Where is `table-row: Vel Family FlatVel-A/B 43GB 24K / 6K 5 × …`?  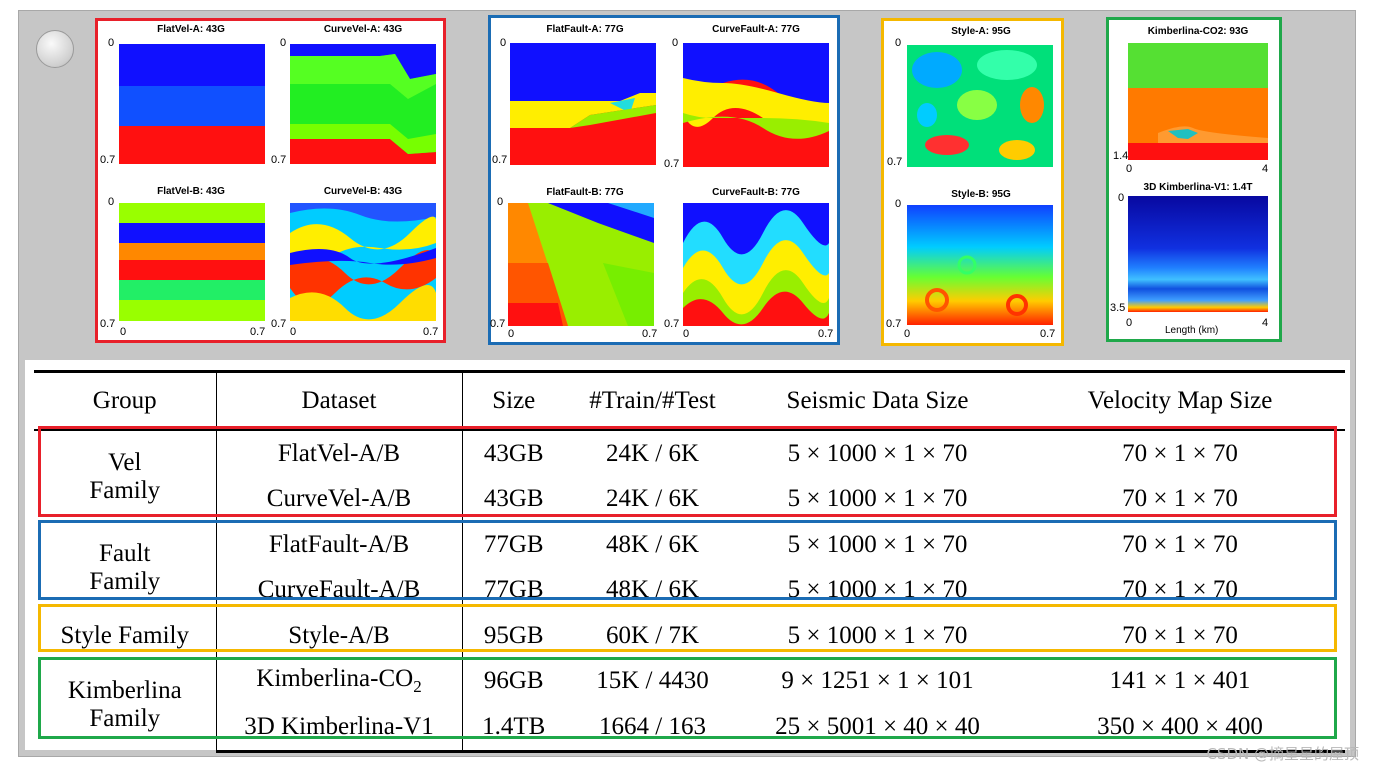 table-row: Vel Family FlatVel-A/B 43GB 24K / 6K 5 × … is located at coordinates (689, 476).